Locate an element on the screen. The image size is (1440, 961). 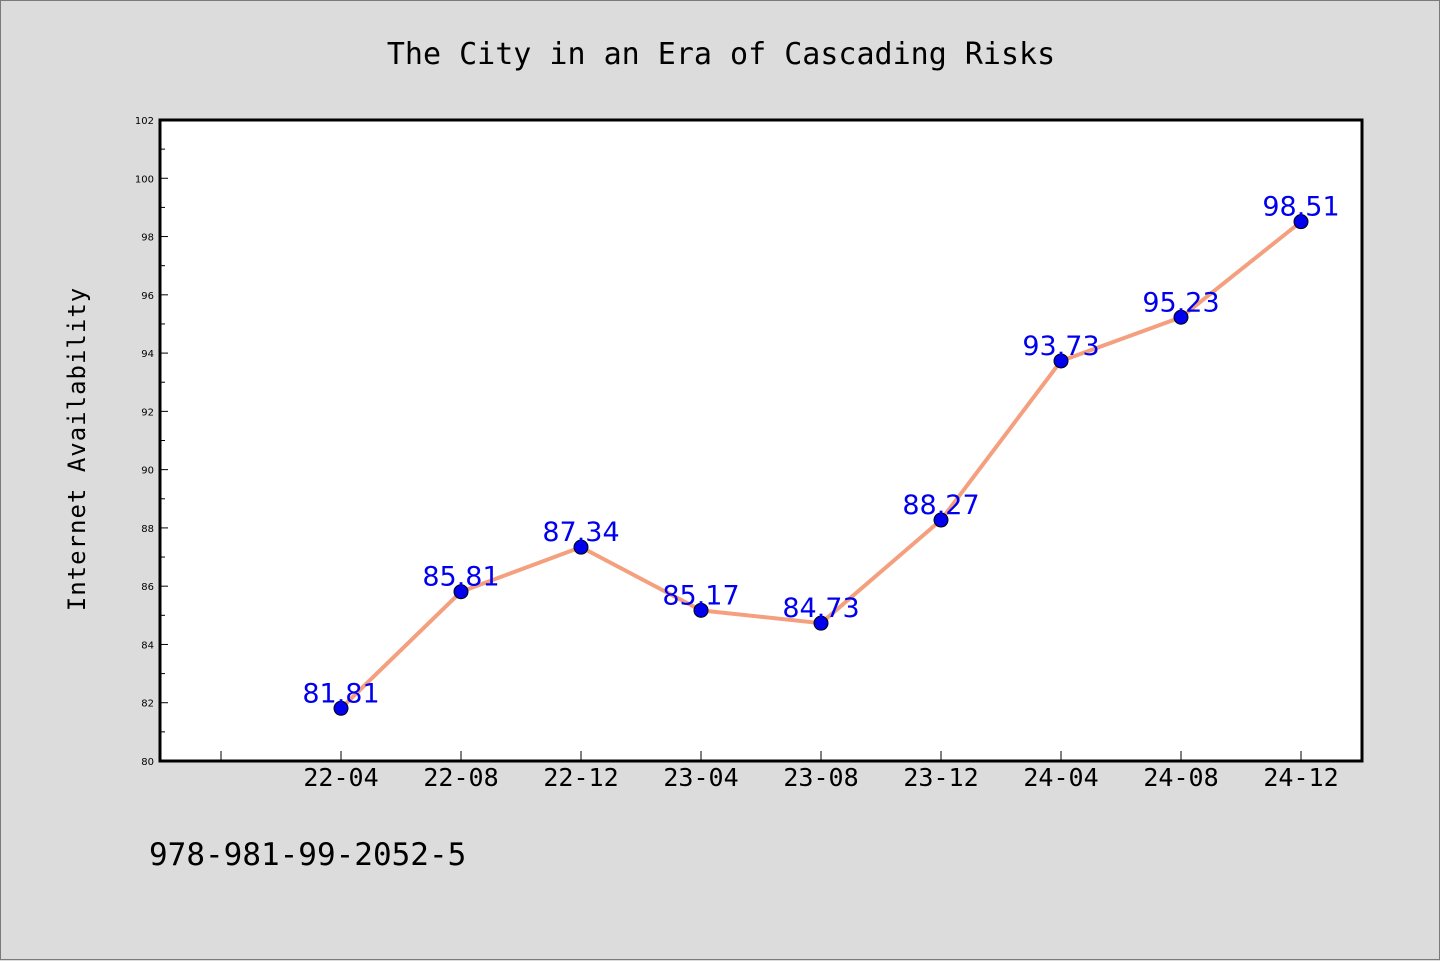
y-tick-label: 84 is located at coordinates (147, 645).